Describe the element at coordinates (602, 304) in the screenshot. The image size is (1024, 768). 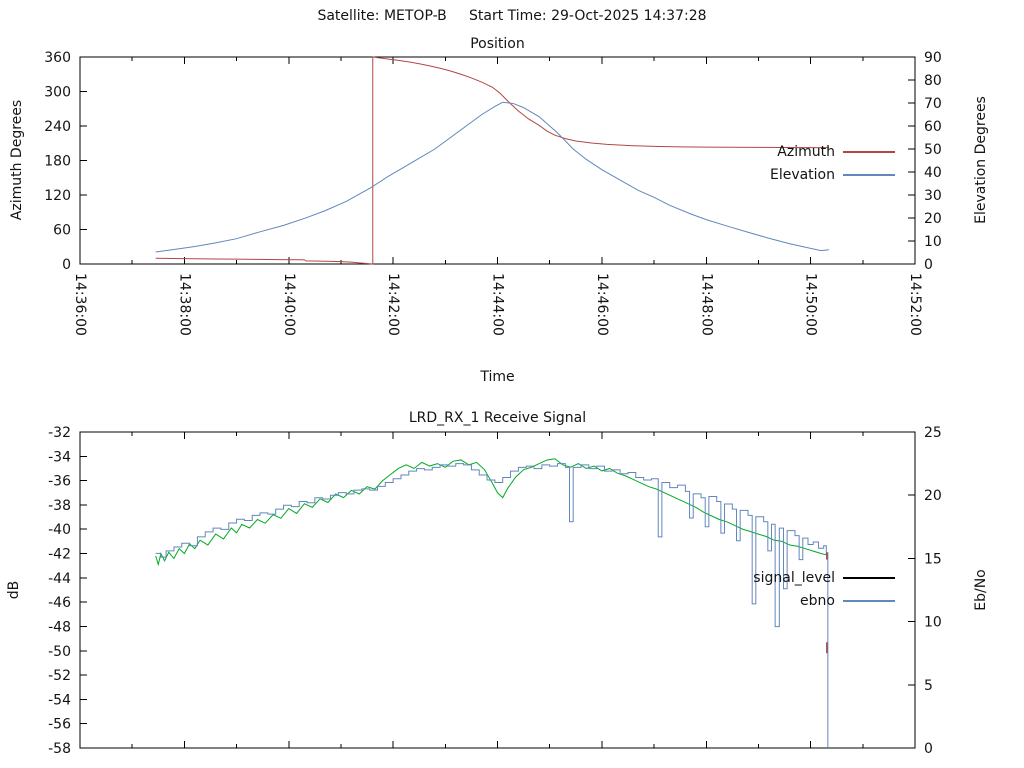
I see `tick-label: 14:46:00` at that location.